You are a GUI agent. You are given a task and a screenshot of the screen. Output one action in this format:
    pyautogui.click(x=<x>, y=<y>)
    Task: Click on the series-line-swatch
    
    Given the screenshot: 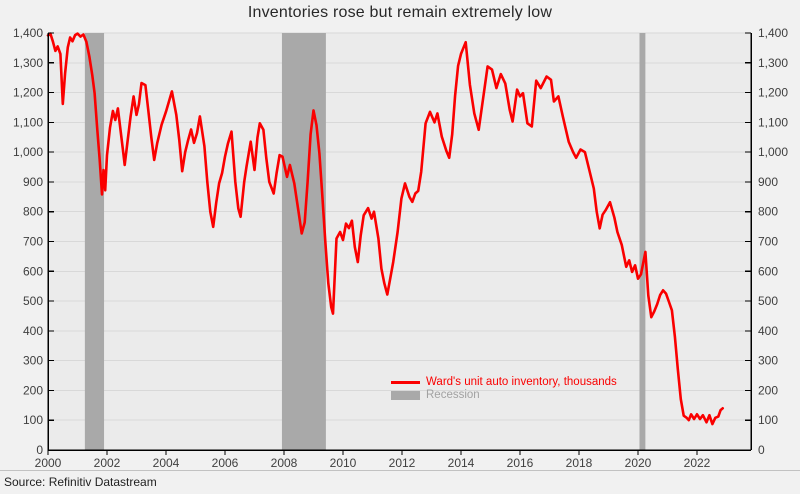 What is the action you would take?
    pyautogui.click(x=405, y=382)
    